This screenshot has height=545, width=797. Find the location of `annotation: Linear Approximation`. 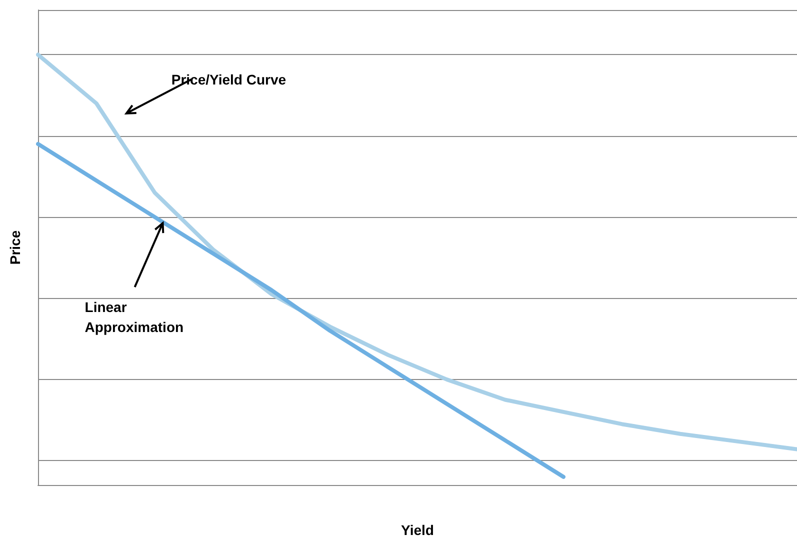

annotation: Linear Approximation is located at coordinates (134, 317).